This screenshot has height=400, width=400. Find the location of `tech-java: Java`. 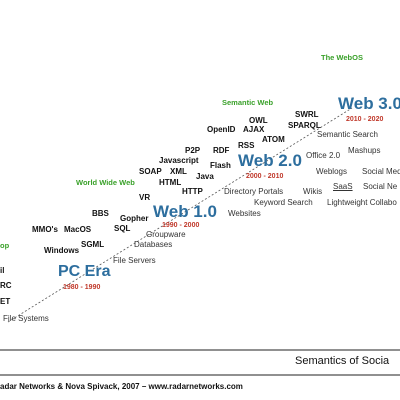

tech-java: Java is located at coordinates (205, 176).